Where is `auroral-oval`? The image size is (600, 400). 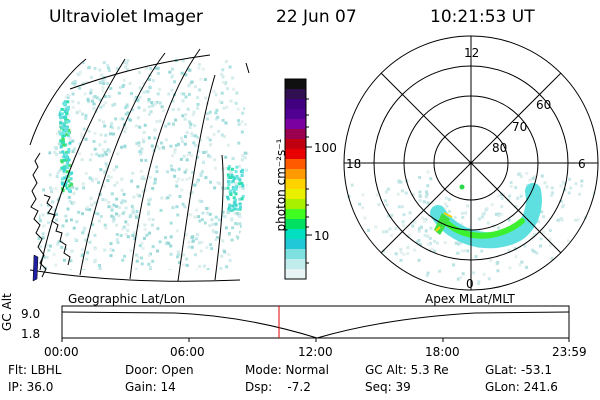
auroral-oval is located at coordinates (486, 216).